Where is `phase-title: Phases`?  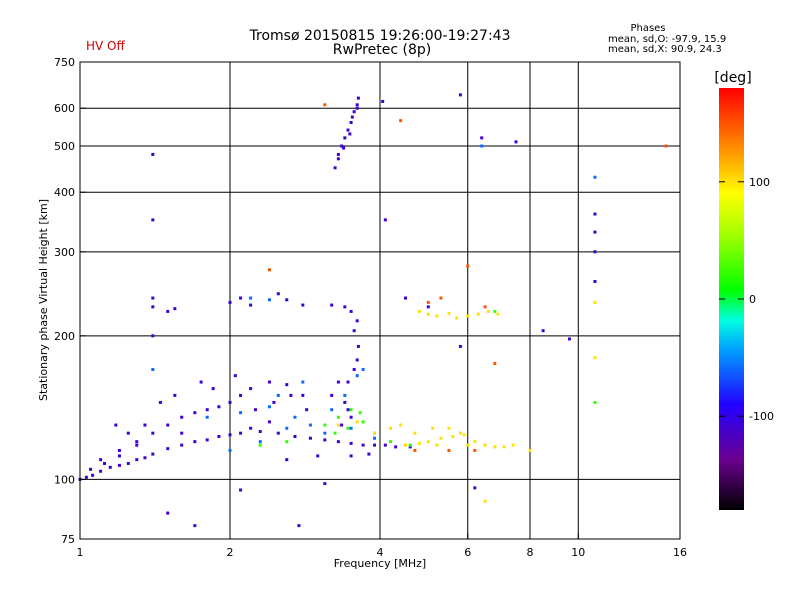 phase-title: Phases is located at coordinates (647, 28).